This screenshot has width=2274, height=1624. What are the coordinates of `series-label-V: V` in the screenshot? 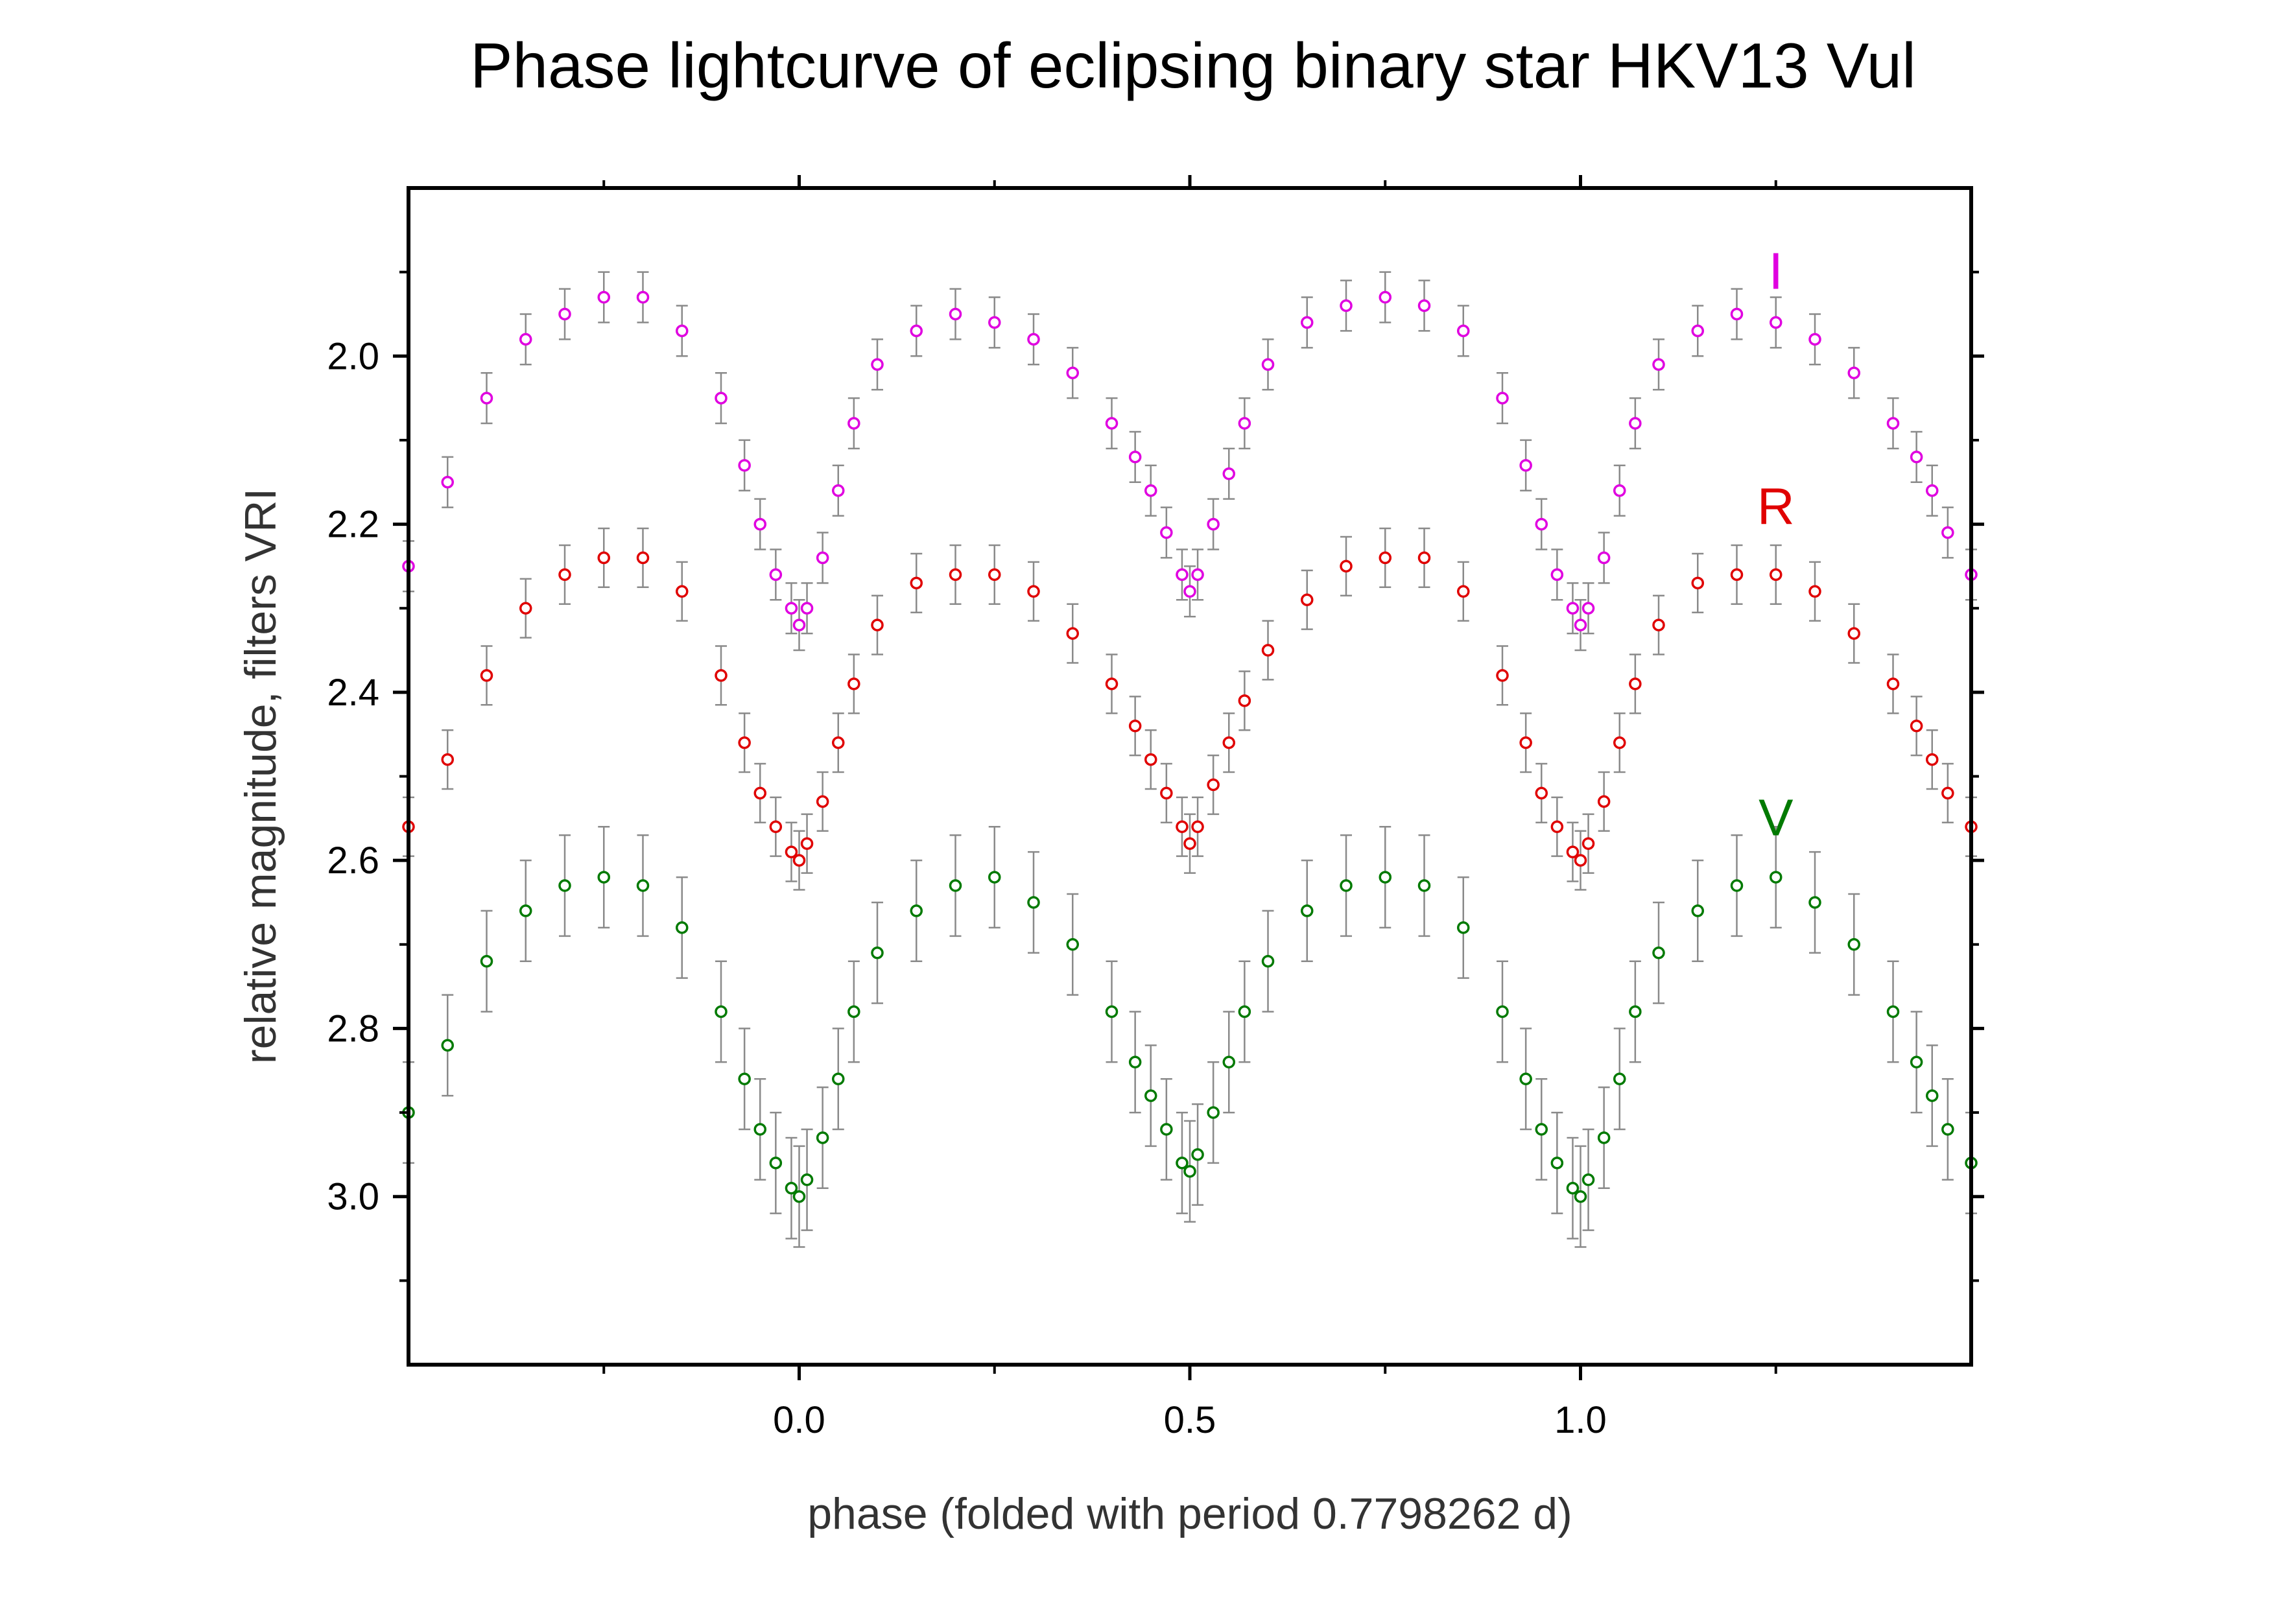 It's located at (1776, 817).